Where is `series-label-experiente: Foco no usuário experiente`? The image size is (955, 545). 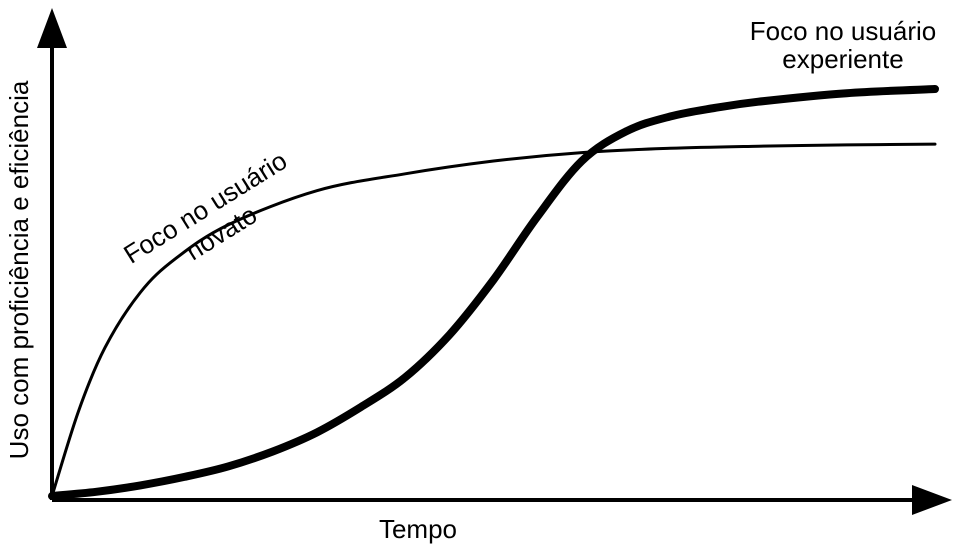
series-label-experiente: Foco no usuário experiente is located at coordinates (843, 45).